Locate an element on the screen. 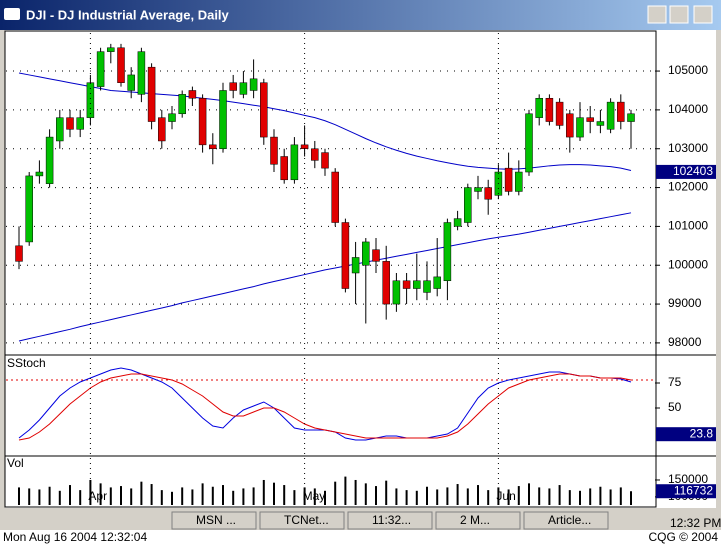  panel-title: Vol is located at coordinates (15, 463).